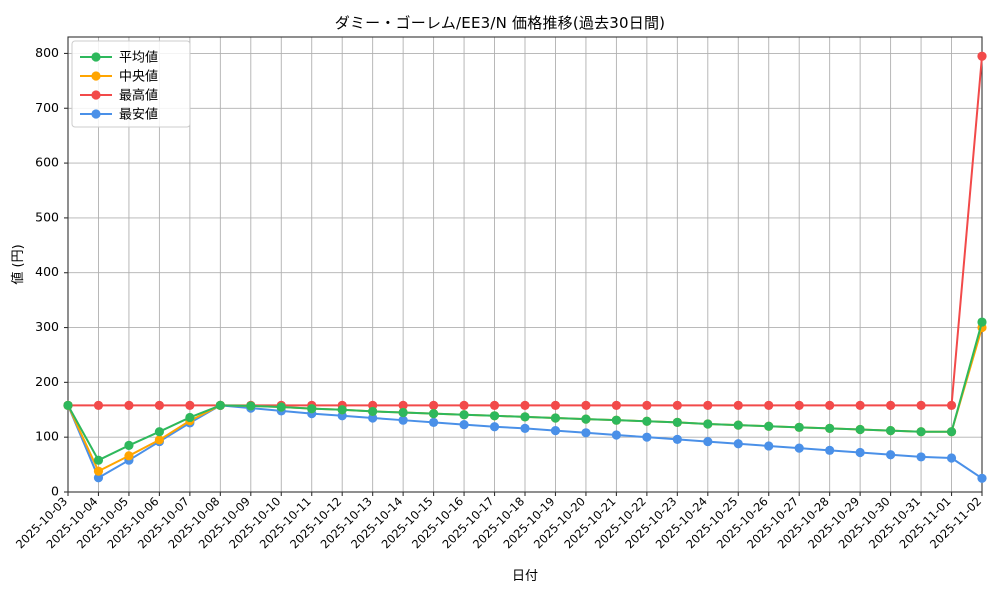  I want to click on legend-item-3: 最高値, so click(119, 96).